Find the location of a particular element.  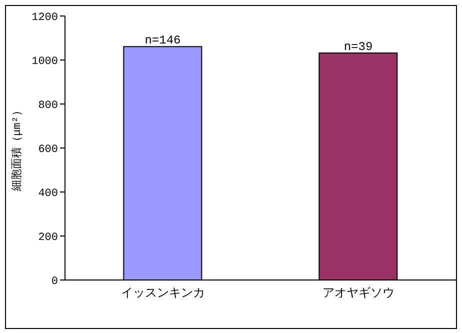

y-axis-title: 細胞面積（μm²） is located at coordinates (17, 148).